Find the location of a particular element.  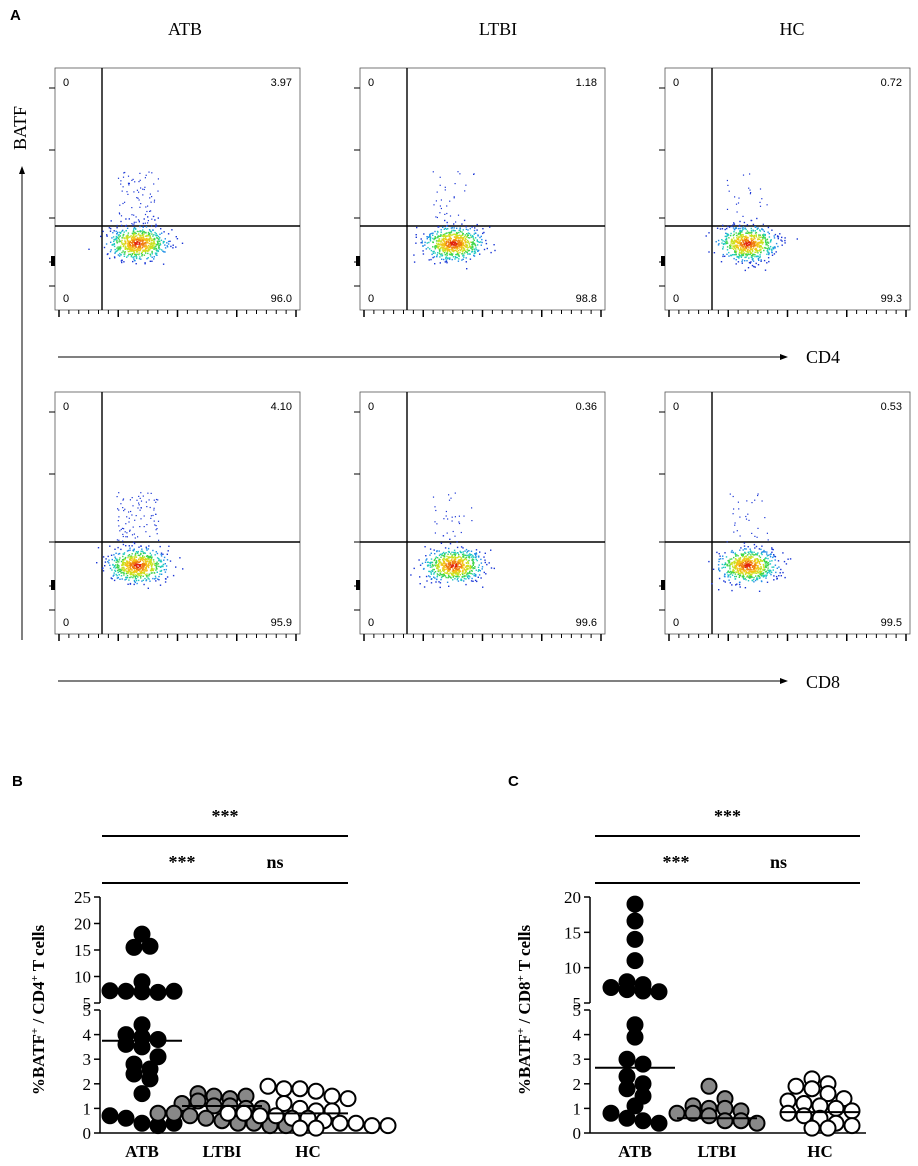

flow-upper-right-pct-cd4-ltbi: 1.18 is located at coordinates (586, 83).